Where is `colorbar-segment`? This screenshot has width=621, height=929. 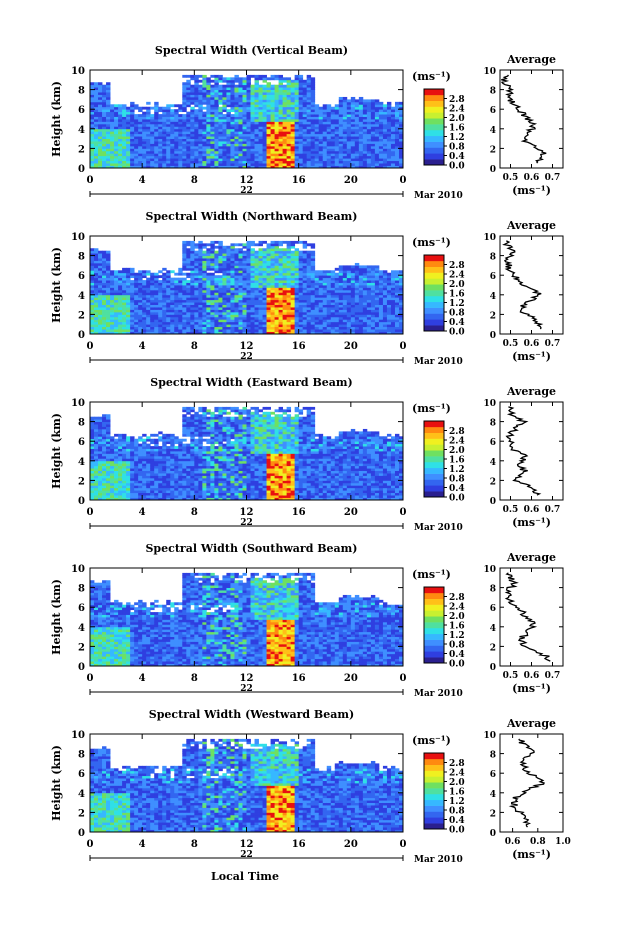
colorbar-segment is located at coordinates (434, 103).